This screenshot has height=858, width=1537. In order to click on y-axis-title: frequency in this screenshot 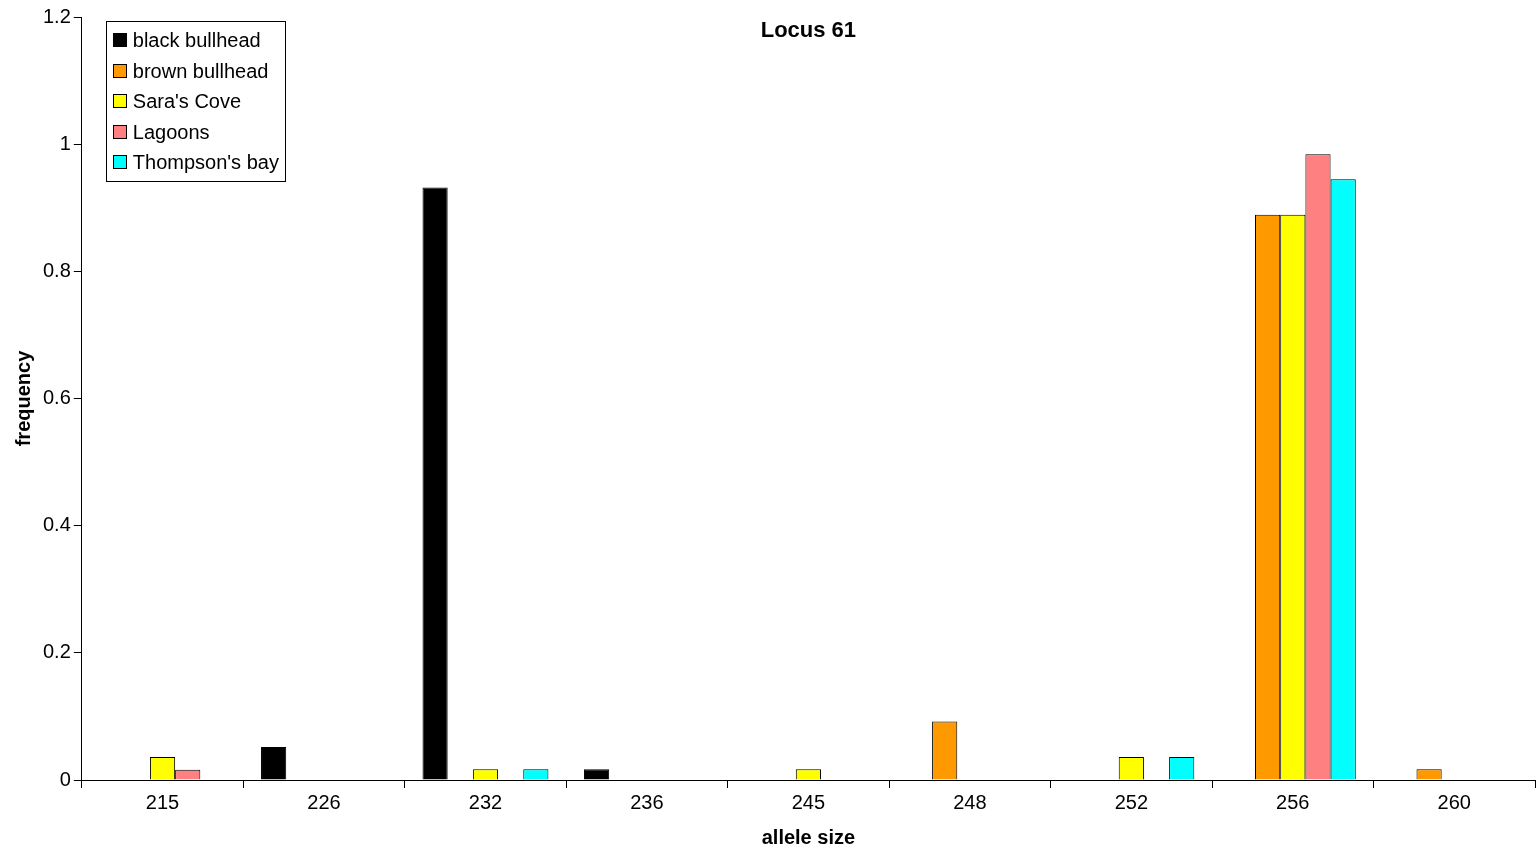, I will do `click(22, 398)`.